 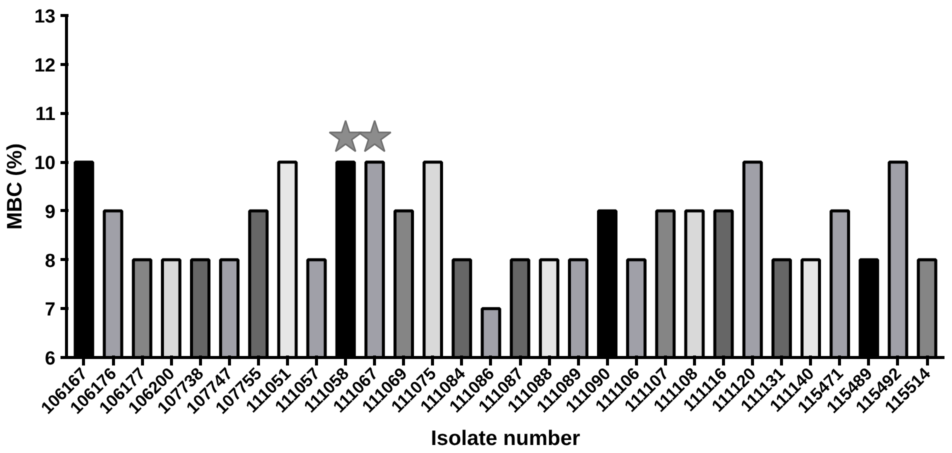 What do you see at coordinates (505, 438) in the screenshot?
I see `x-axis-title: Isolate number` at bounding box center [505, 438].